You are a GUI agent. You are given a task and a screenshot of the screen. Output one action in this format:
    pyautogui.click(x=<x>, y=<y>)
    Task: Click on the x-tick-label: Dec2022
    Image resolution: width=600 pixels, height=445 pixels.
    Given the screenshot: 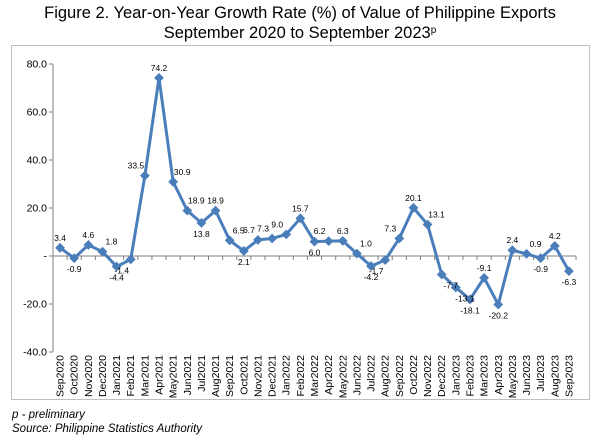 What is the action you would take?
    pyautogui.click(x=442, y=376)
    